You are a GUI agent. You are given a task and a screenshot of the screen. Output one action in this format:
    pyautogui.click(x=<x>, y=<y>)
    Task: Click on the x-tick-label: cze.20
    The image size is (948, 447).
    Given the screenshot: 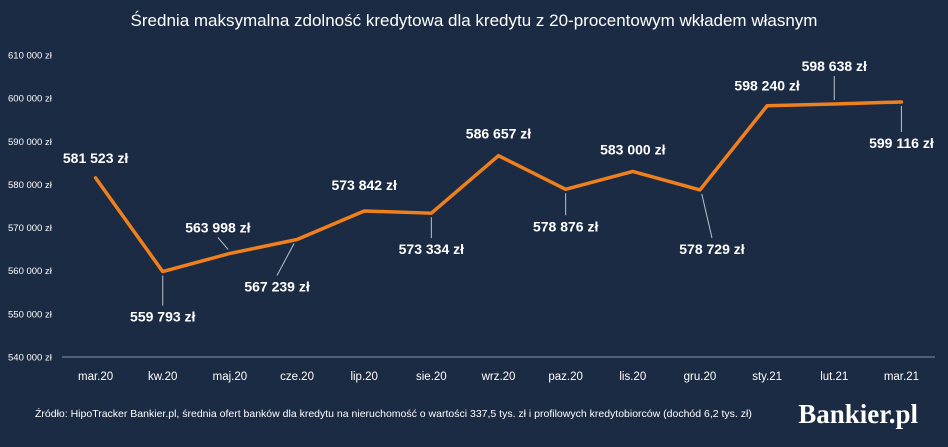 What is the action you would take?
    pyautogui.click(x=297, y=377)
    